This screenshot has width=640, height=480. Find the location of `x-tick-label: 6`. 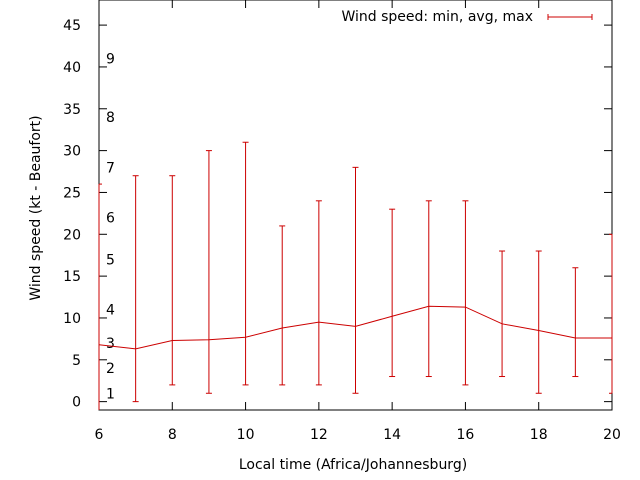

x-tick-label: 6 is located at coordinates (99, 435).